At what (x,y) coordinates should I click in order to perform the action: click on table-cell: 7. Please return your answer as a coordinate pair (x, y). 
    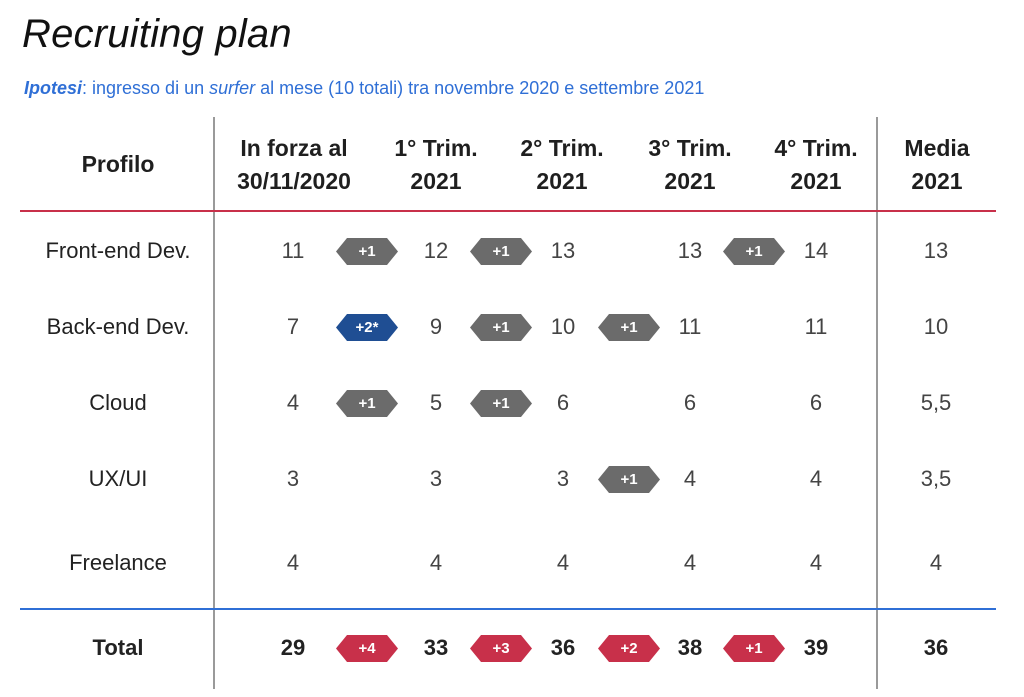
    Looking at the image, I should click on (293, 326).